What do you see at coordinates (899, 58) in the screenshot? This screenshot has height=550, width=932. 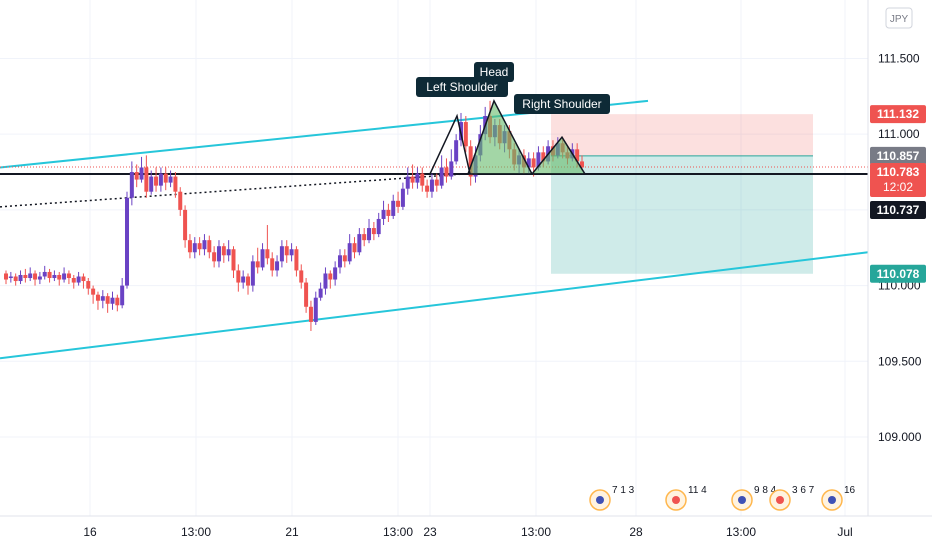 I see `y-tick-label: 111.500` at bounding box center [899, 58].